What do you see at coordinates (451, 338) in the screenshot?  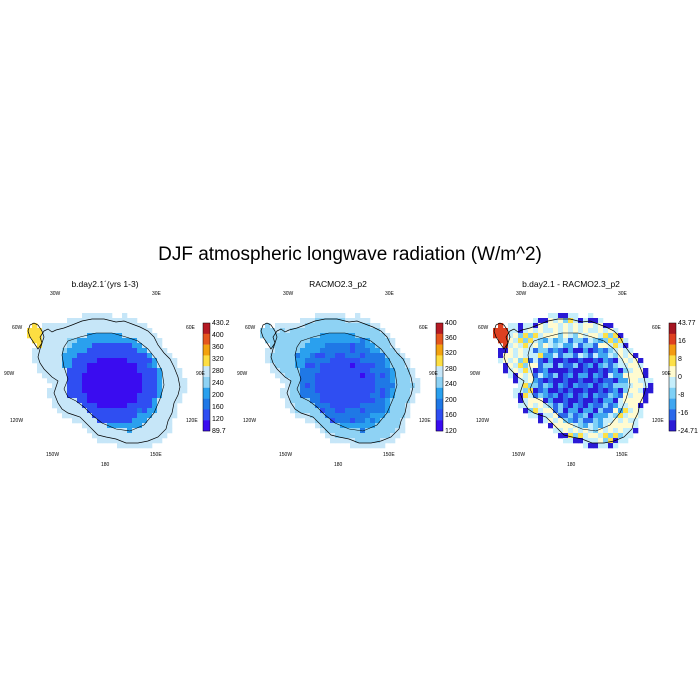 I see `colorbar-tick-label: 360` at bounding box center [451, 338].